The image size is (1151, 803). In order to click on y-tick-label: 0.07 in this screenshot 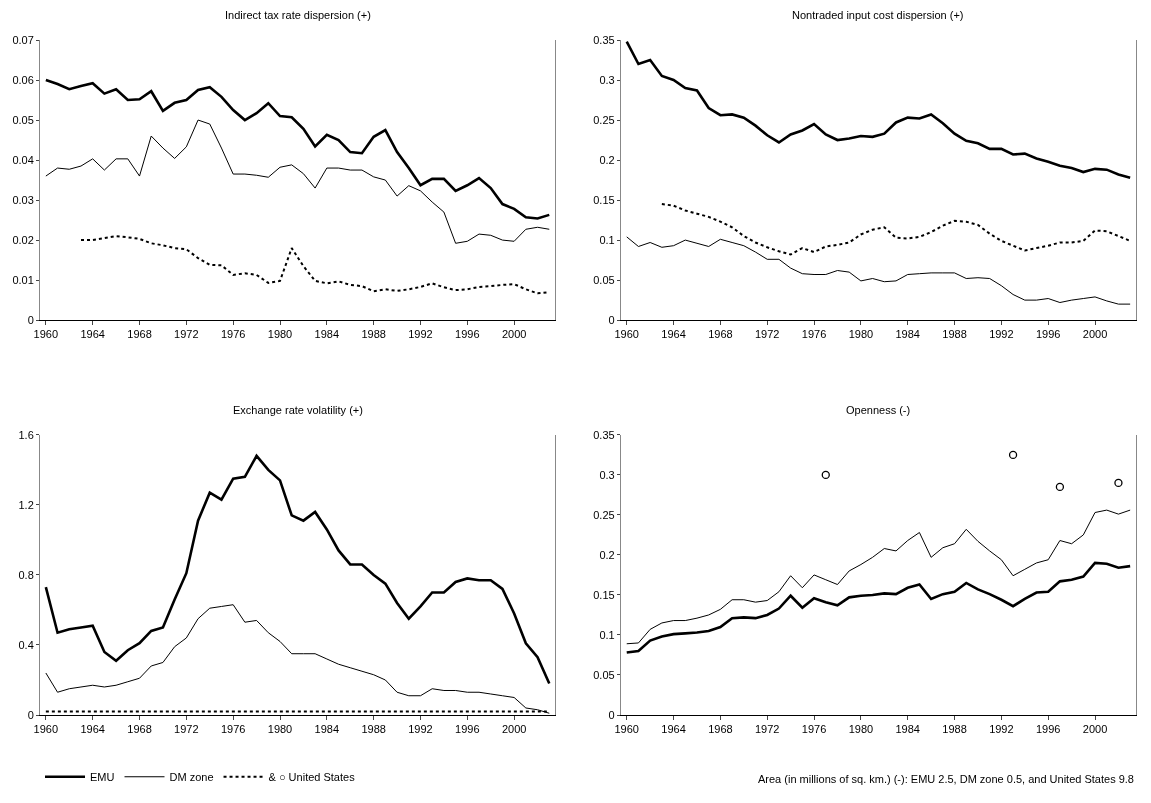, I will do `click(23, 39)`.